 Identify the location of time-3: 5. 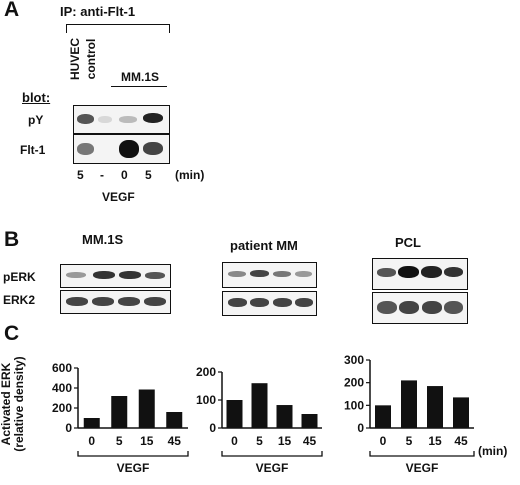
(148, 175).